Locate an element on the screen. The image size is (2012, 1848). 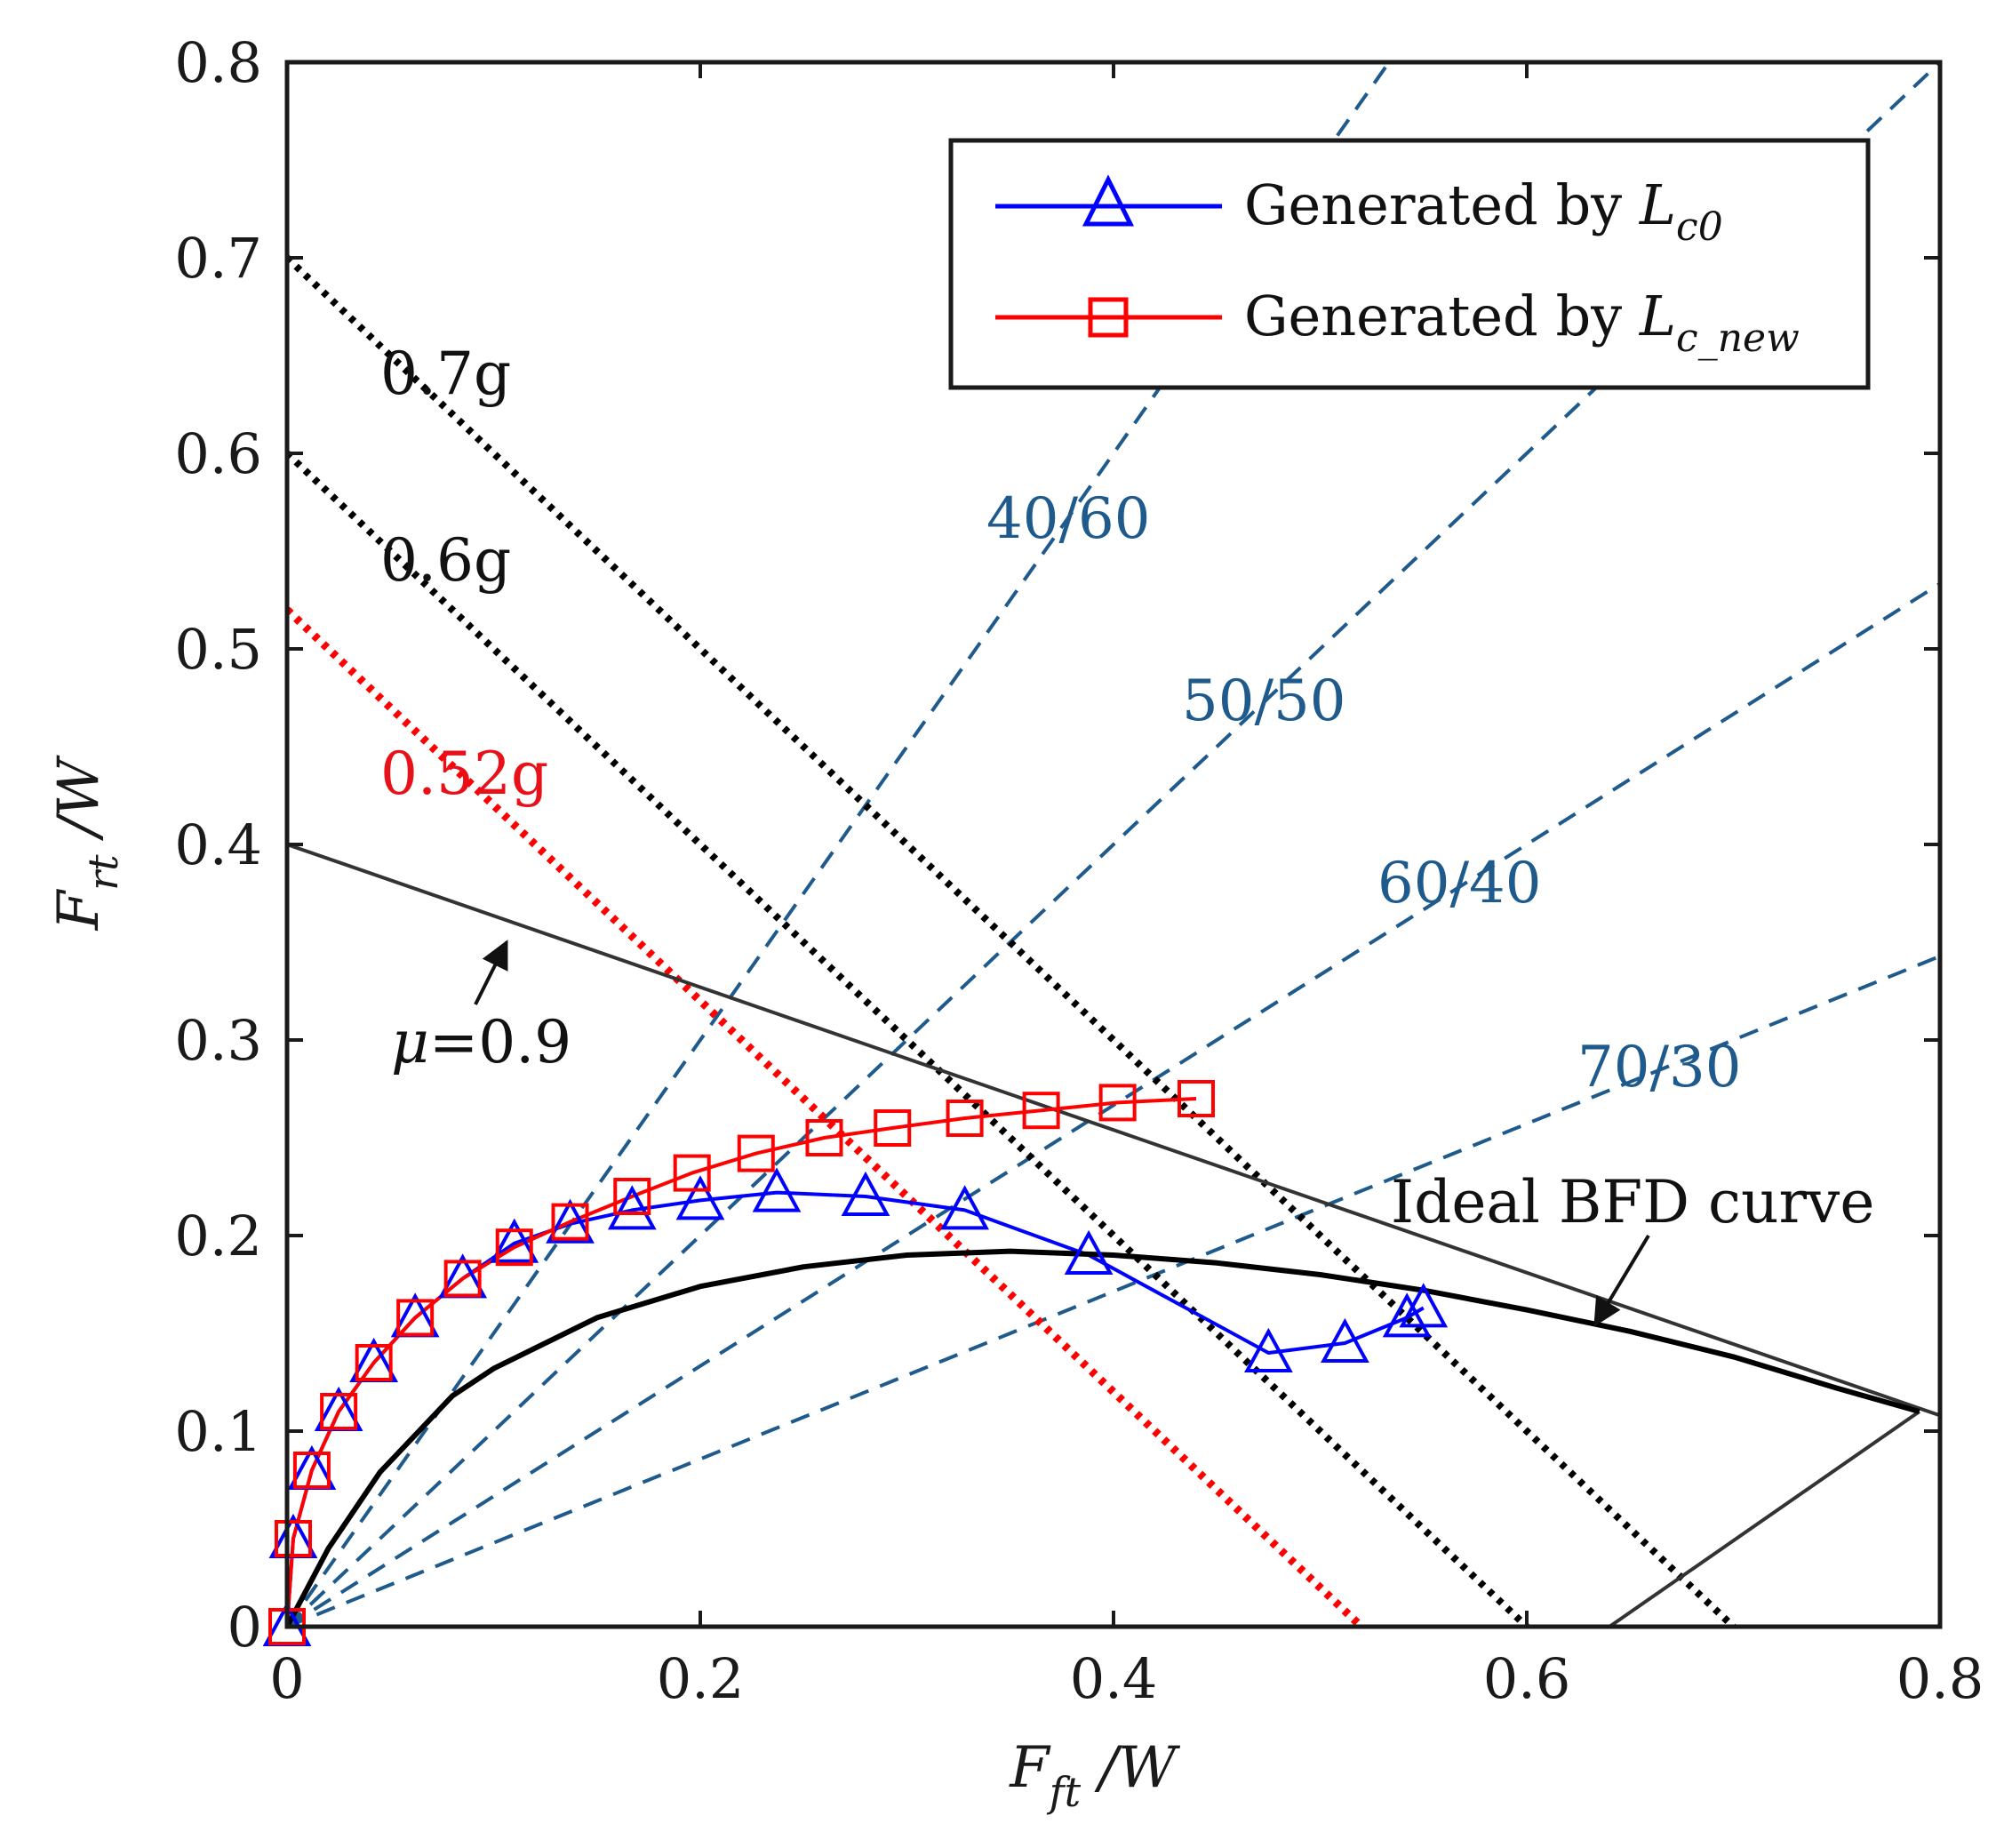
label-mu: μ=0.9 is located at coordinates (481, 1042).